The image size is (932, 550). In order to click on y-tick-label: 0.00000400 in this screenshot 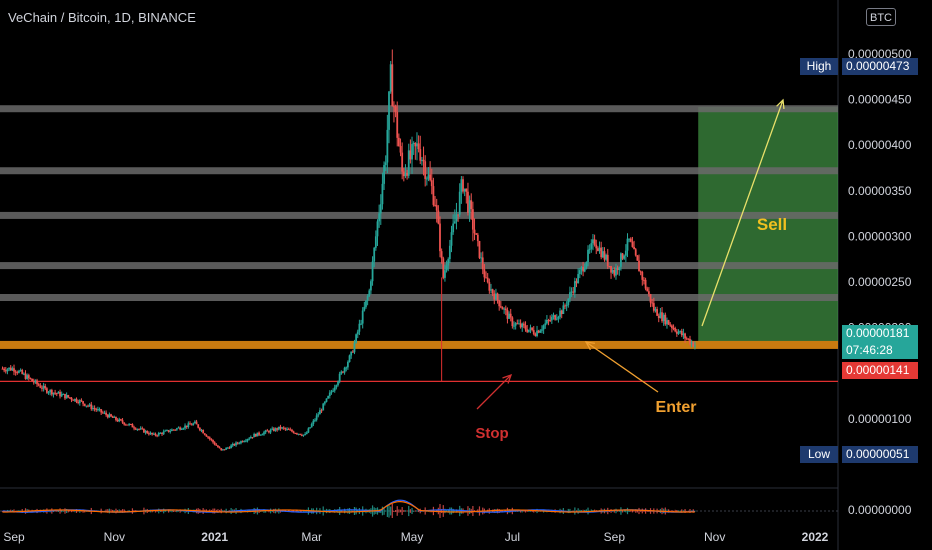, I will do `click(880, 145)`.